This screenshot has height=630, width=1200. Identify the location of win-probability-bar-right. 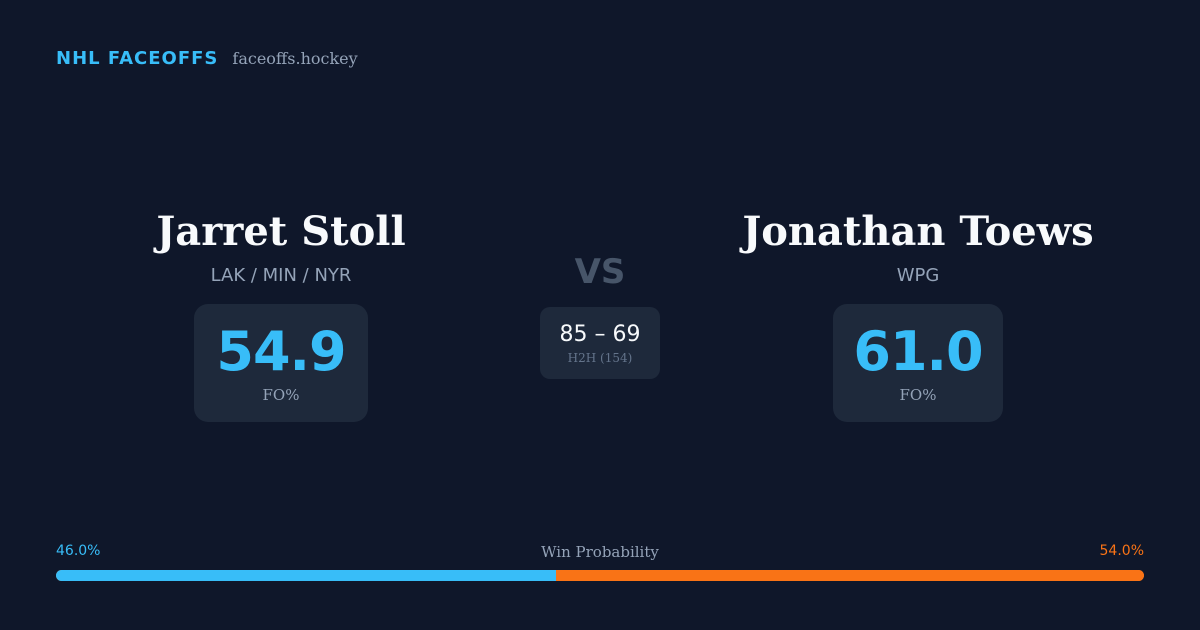
(850, 575).